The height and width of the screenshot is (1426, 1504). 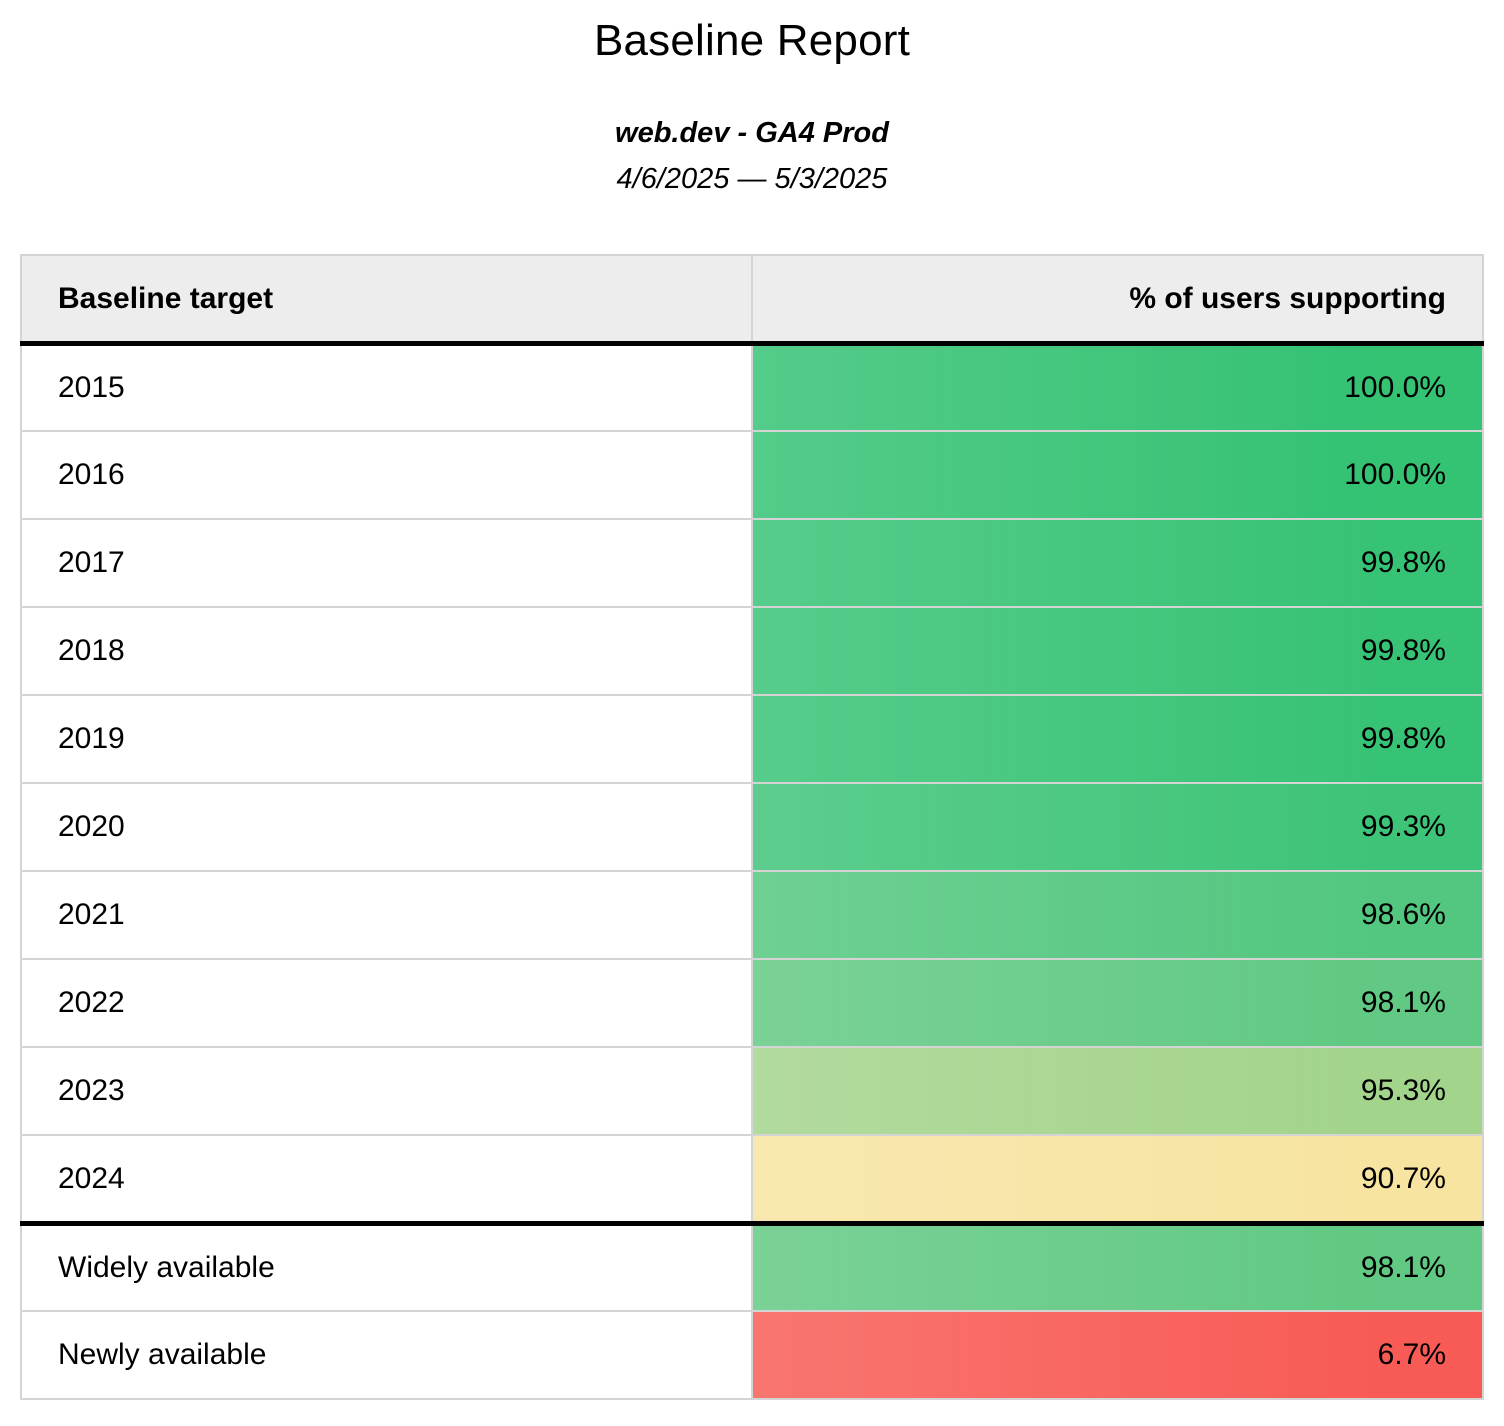 I want to click on row-value: 6.7%, so click(x=1117, y=1355).